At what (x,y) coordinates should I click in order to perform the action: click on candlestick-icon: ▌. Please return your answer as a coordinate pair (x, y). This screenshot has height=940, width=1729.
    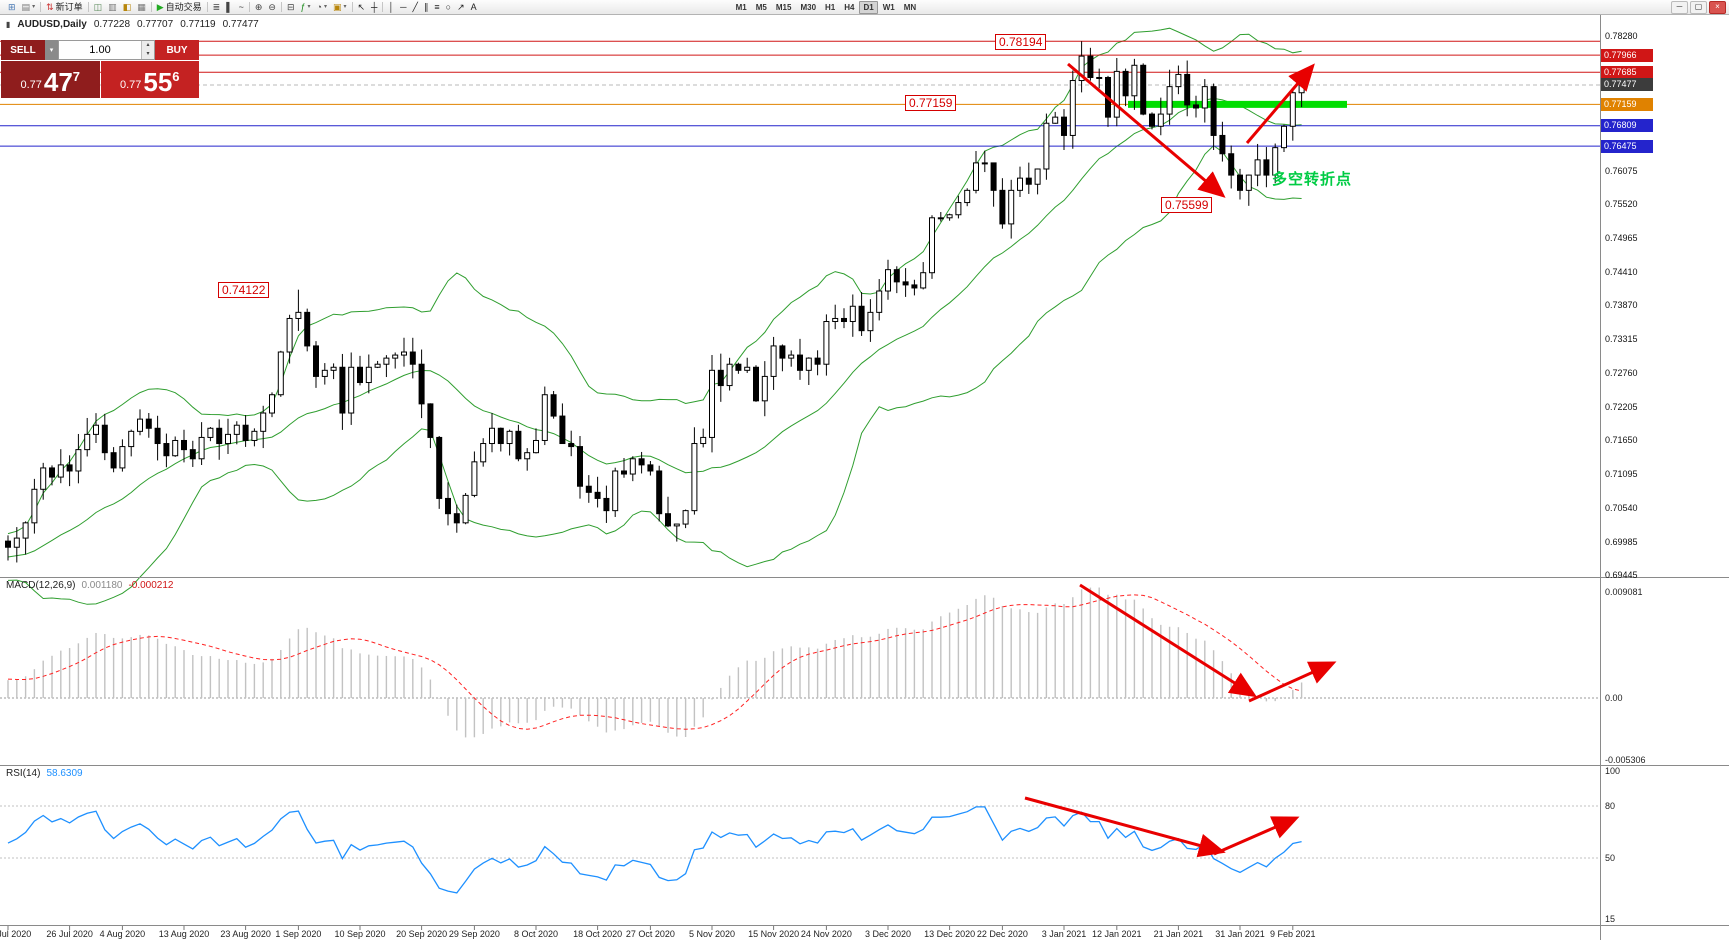
    Looking at the image, I should click on (229, 7).